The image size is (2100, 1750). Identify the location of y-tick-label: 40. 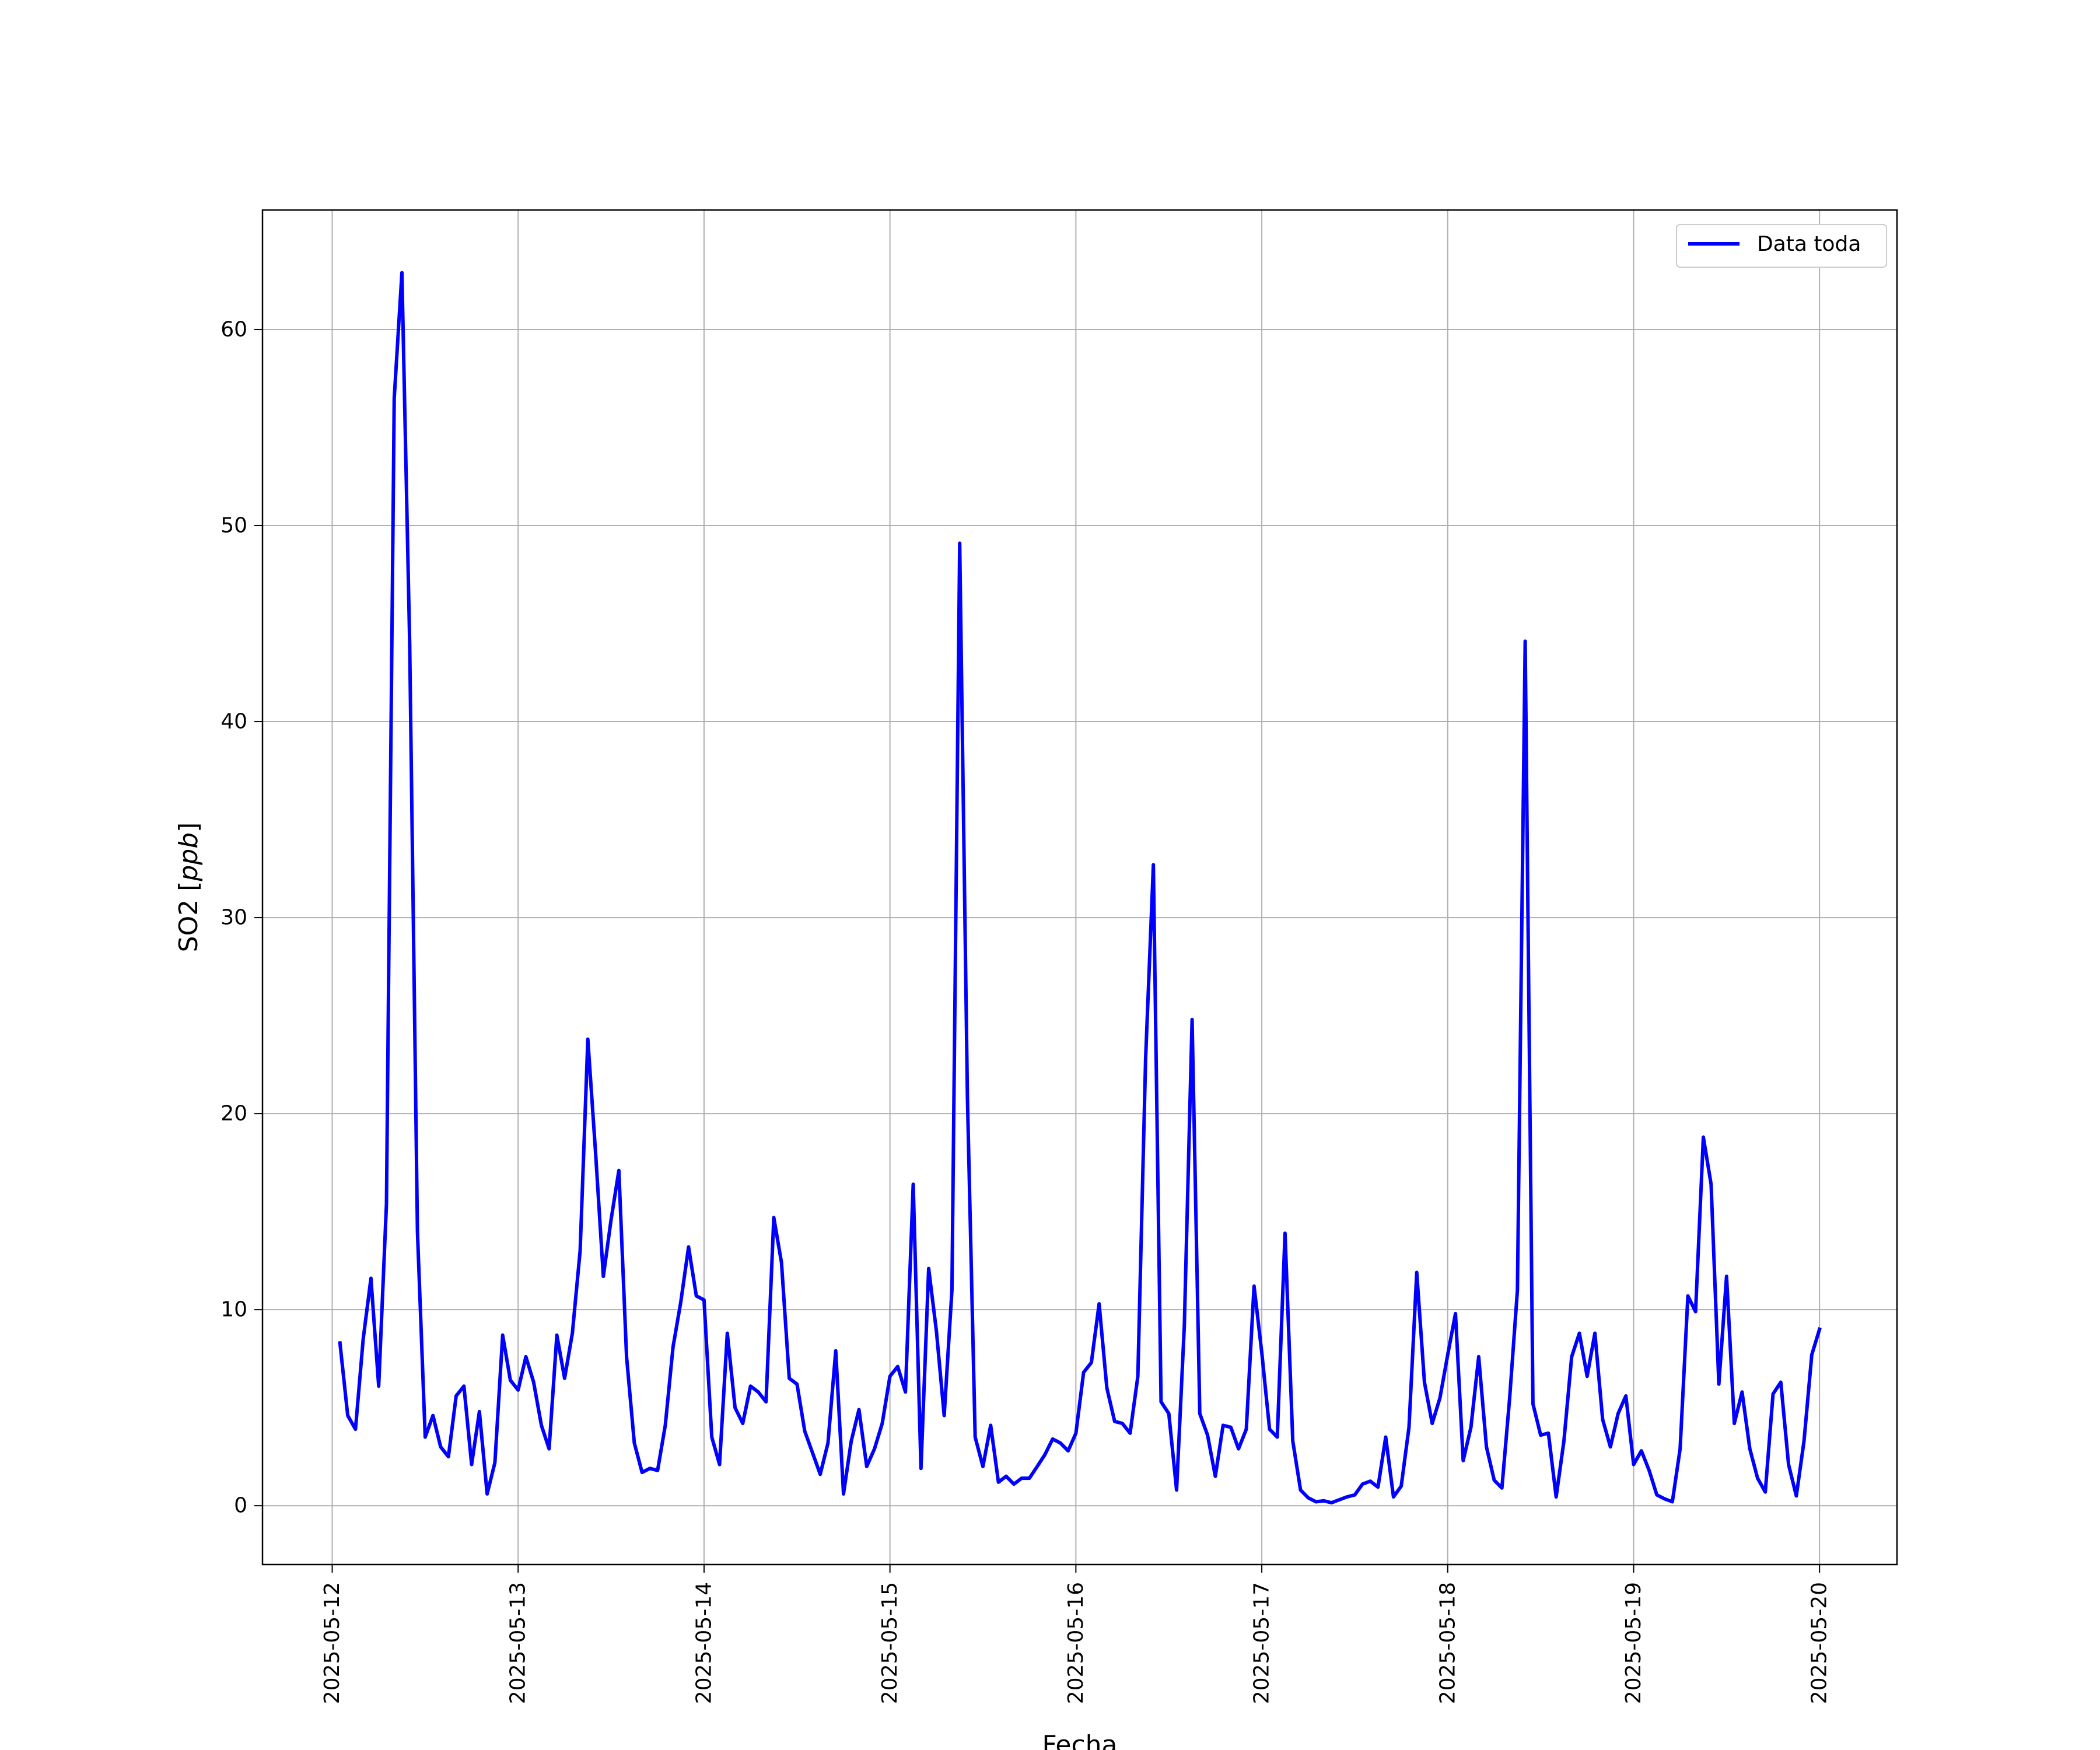
(233, 722).